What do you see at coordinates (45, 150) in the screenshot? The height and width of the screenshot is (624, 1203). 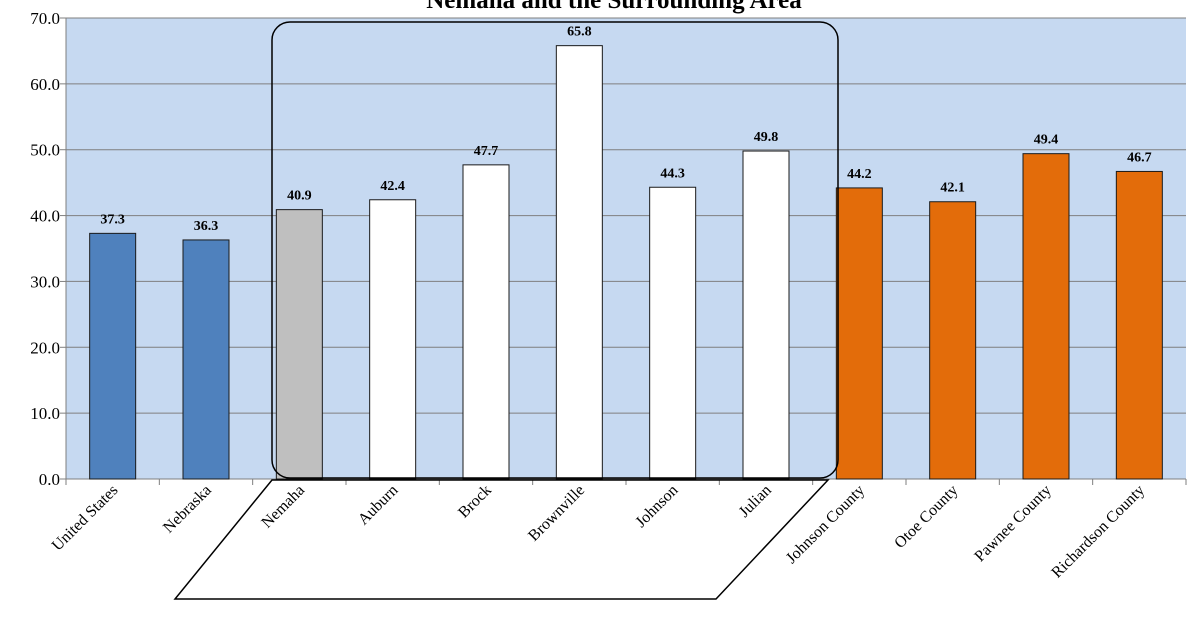 I see `y-tick-label: 50.0` at bounding box center [45, 150].